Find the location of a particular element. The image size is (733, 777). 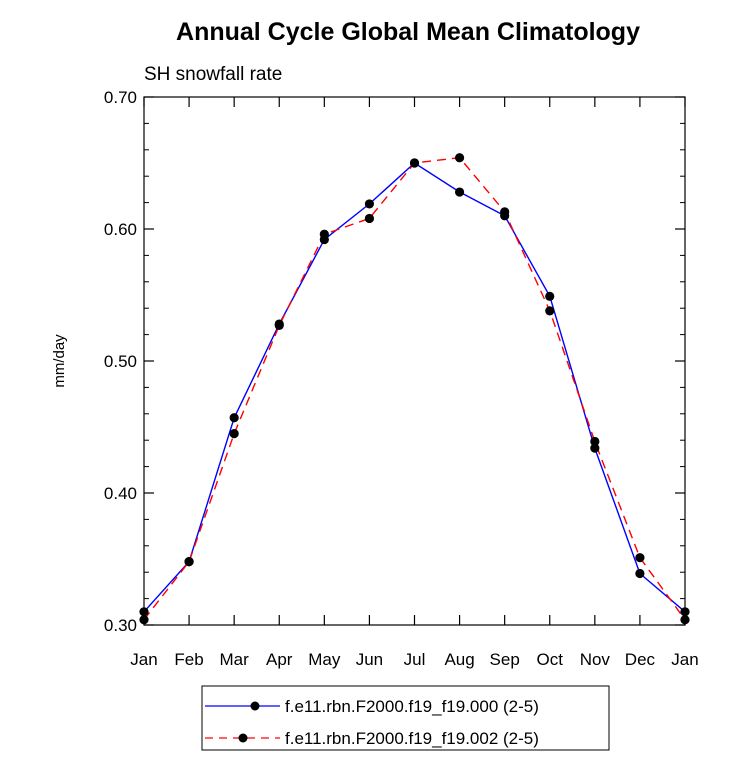

x-tick-label: Jun is located at coordinates (369, 659).